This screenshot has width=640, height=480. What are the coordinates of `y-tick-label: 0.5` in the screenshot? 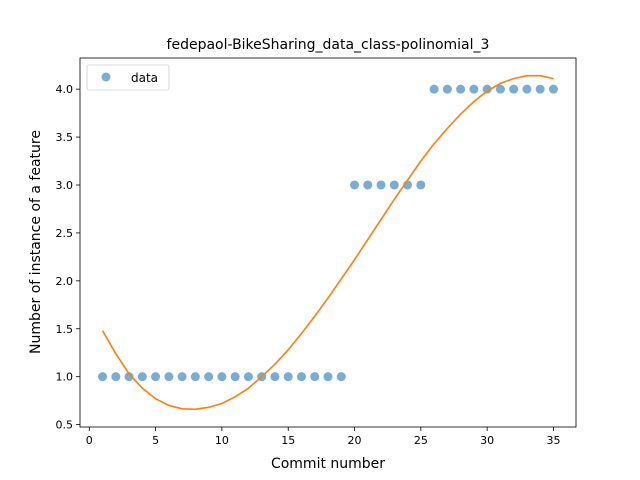 It's located at (65, 425).